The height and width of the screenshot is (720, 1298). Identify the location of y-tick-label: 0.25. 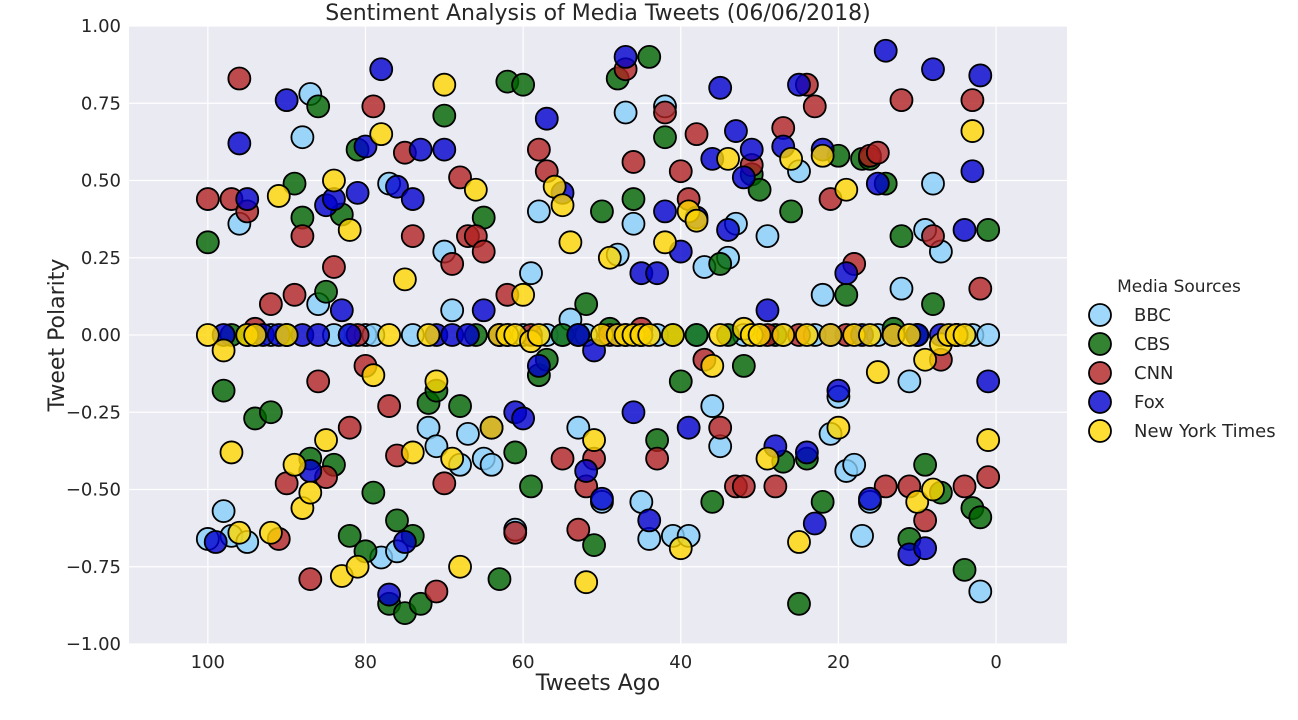
(101, 258).